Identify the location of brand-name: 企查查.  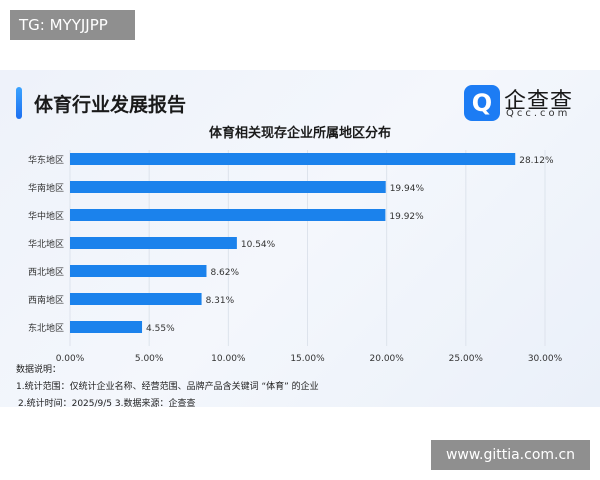
(539, 101).